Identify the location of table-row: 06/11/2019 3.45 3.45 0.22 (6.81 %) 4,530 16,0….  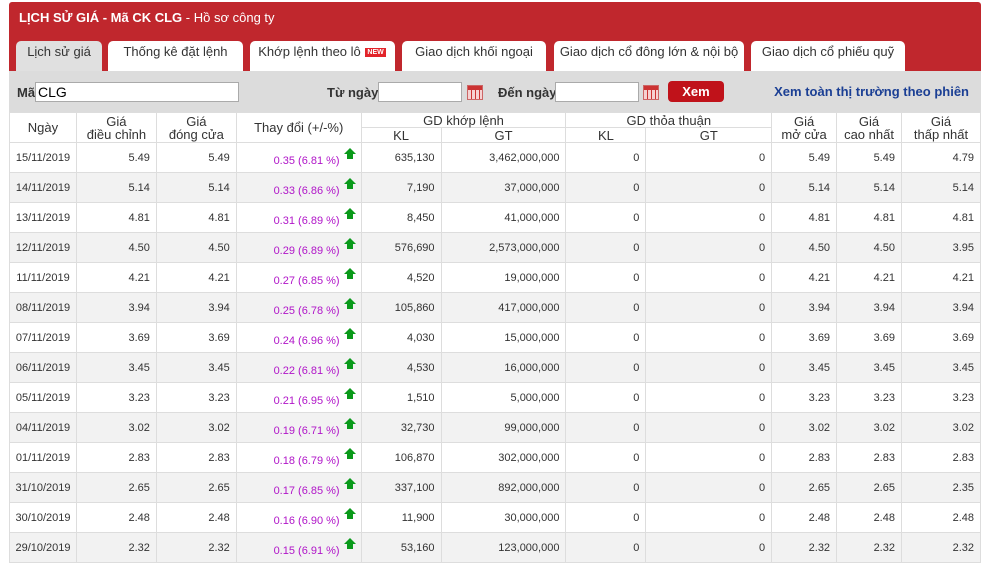
(495, 367).